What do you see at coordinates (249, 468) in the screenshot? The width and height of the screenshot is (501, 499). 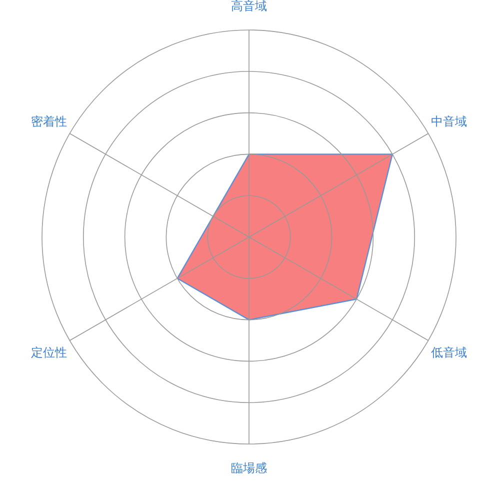 I see `spoke-label: 臨場感` at bounding box center [249, 468].